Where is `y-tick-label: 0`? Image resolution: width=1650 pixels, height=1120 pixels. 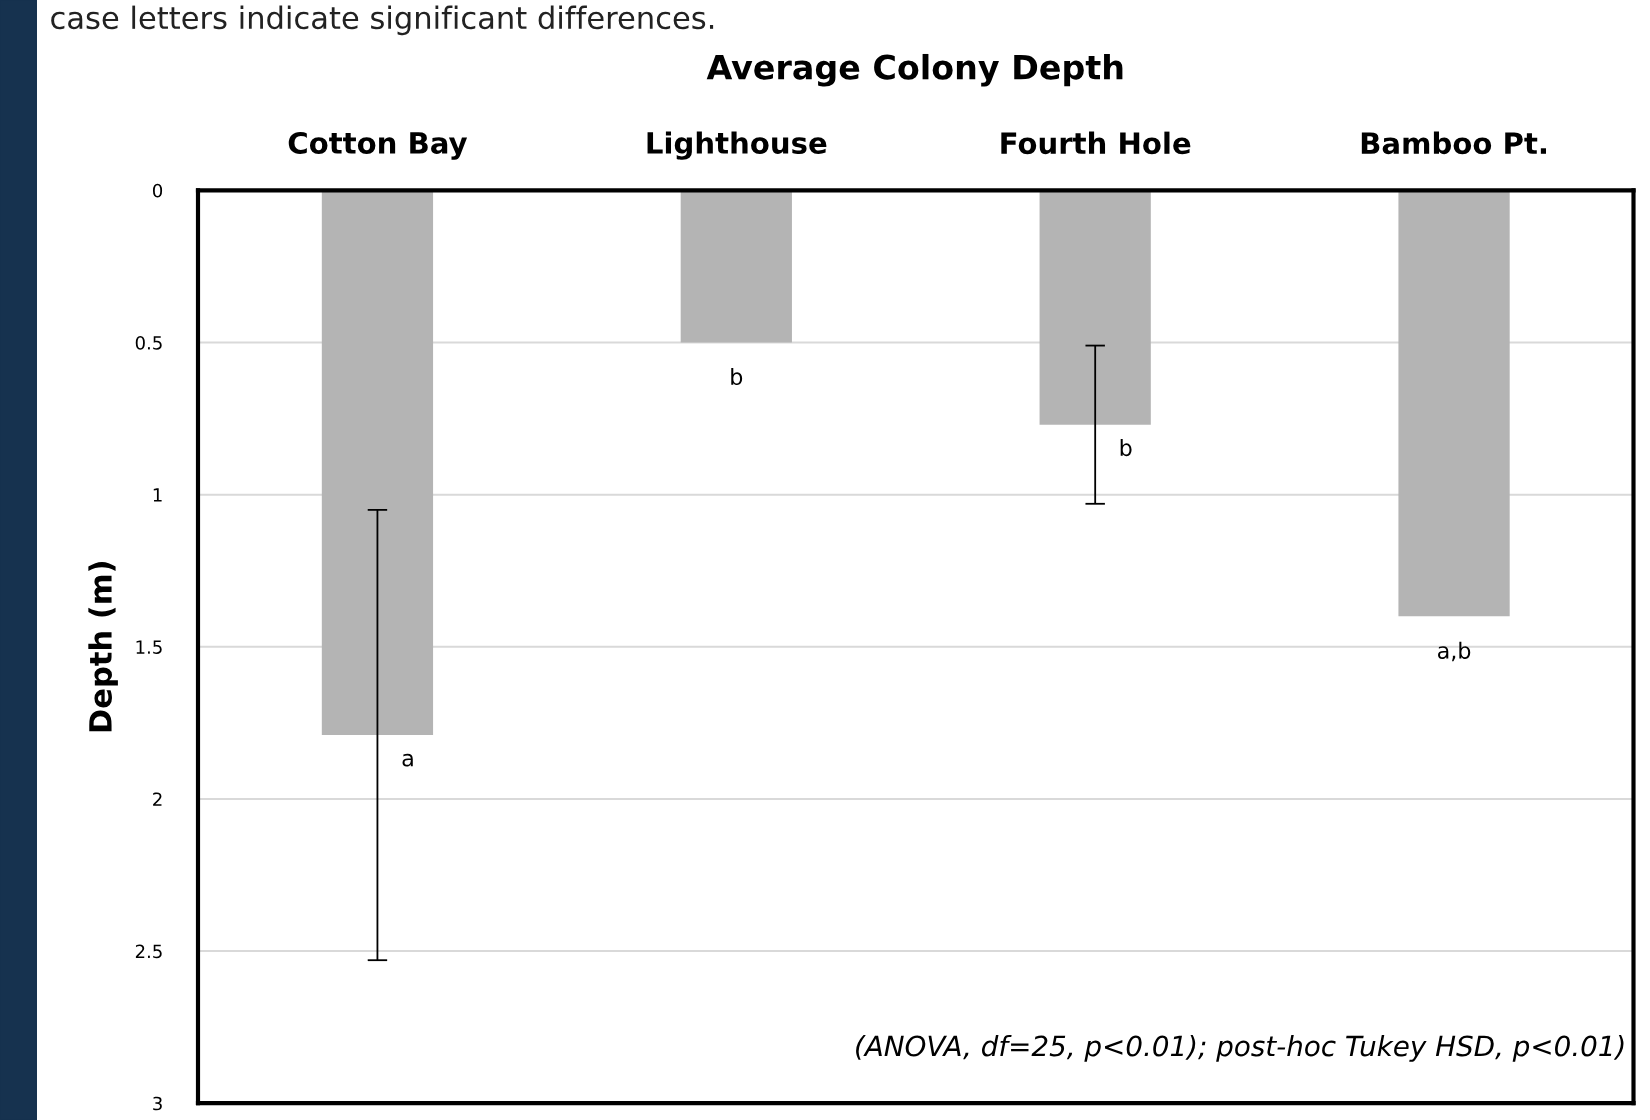 y-tick-label: 0 is located at coordinates (157, 190).